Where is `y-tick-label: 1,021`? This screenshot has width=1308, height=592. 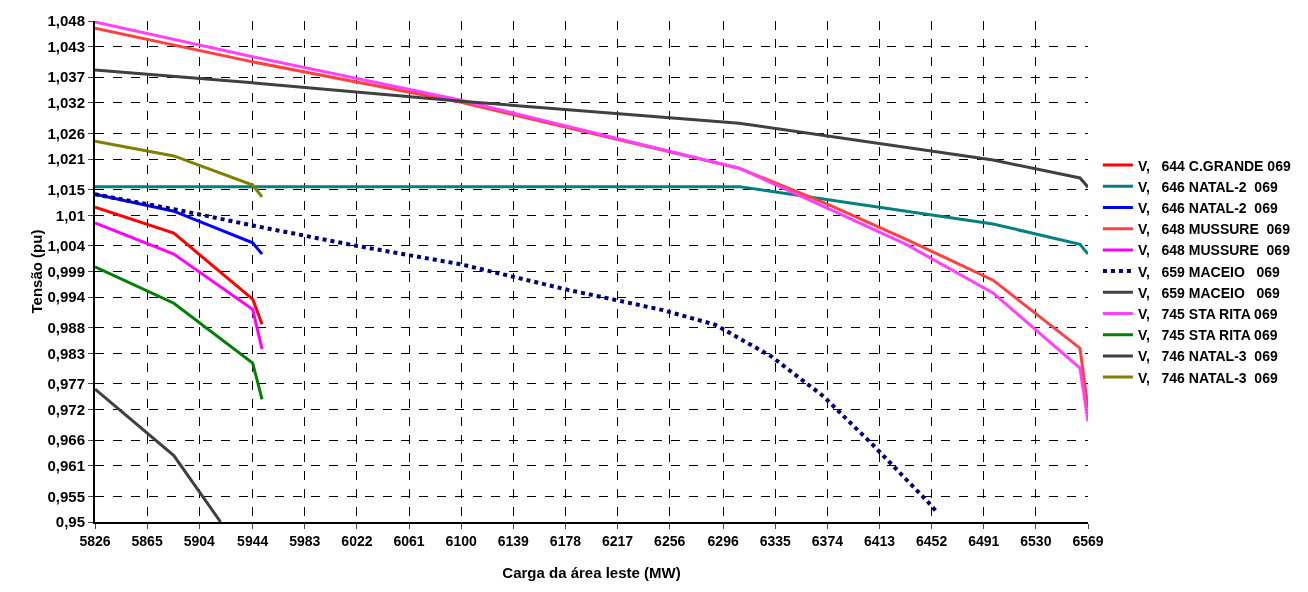
y-tick-label: 1,021 is located at coordinates (66, 159).